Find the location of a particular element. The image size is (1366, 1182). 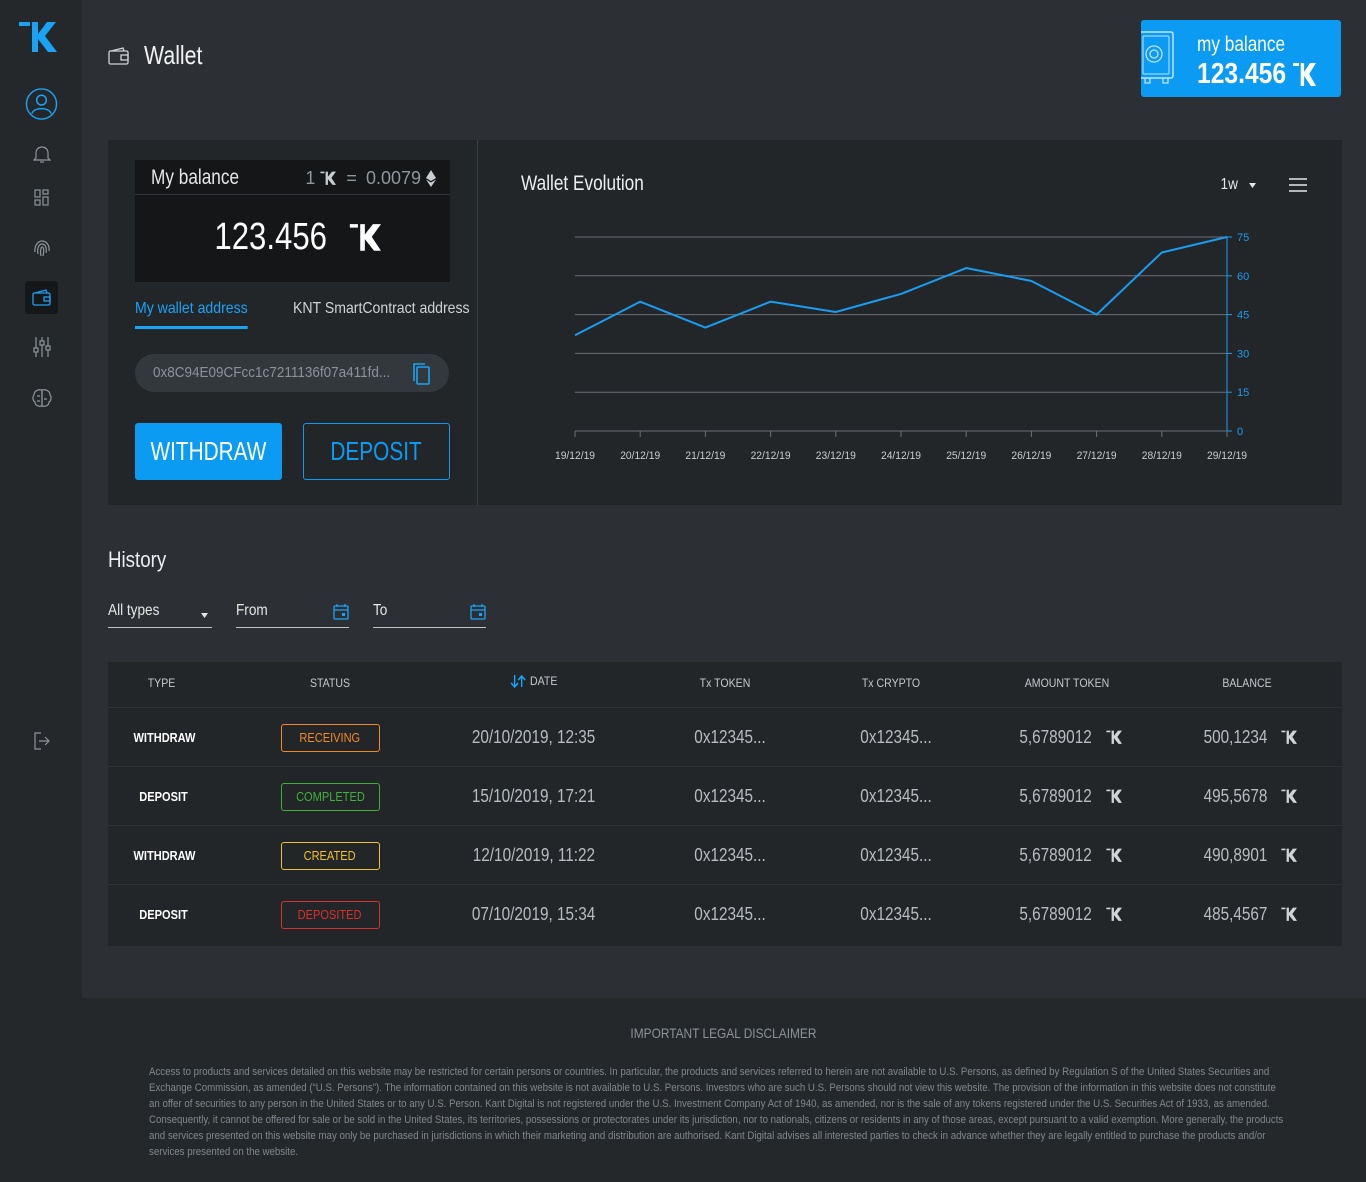

x-tick-label: 26/12/19 is located at coordinates (1031, 456).